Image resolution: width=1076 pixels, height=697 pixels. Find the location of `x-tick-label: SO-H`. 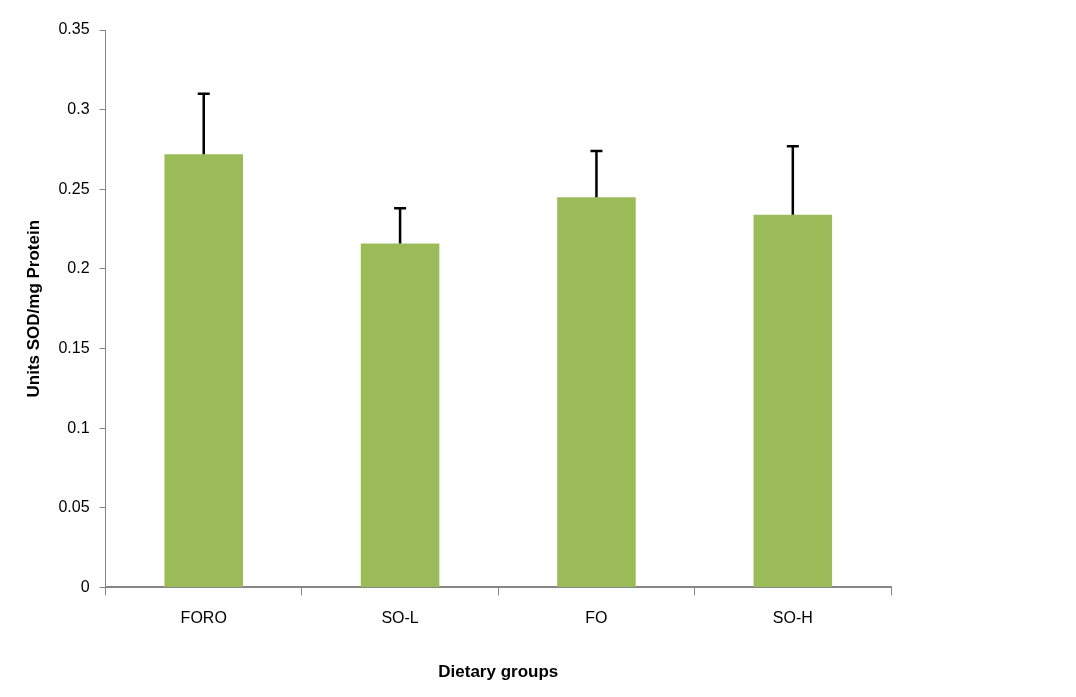

x-tick-label: SO-H is located at coordinates (792, 618).